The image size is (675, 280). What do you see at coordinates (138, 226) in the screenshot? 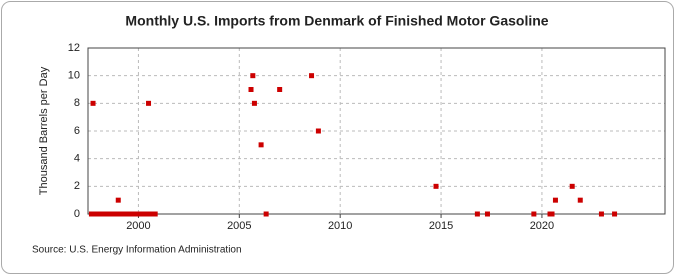
I see `x-tick-label: 2000` at bounding box center [138, 226].